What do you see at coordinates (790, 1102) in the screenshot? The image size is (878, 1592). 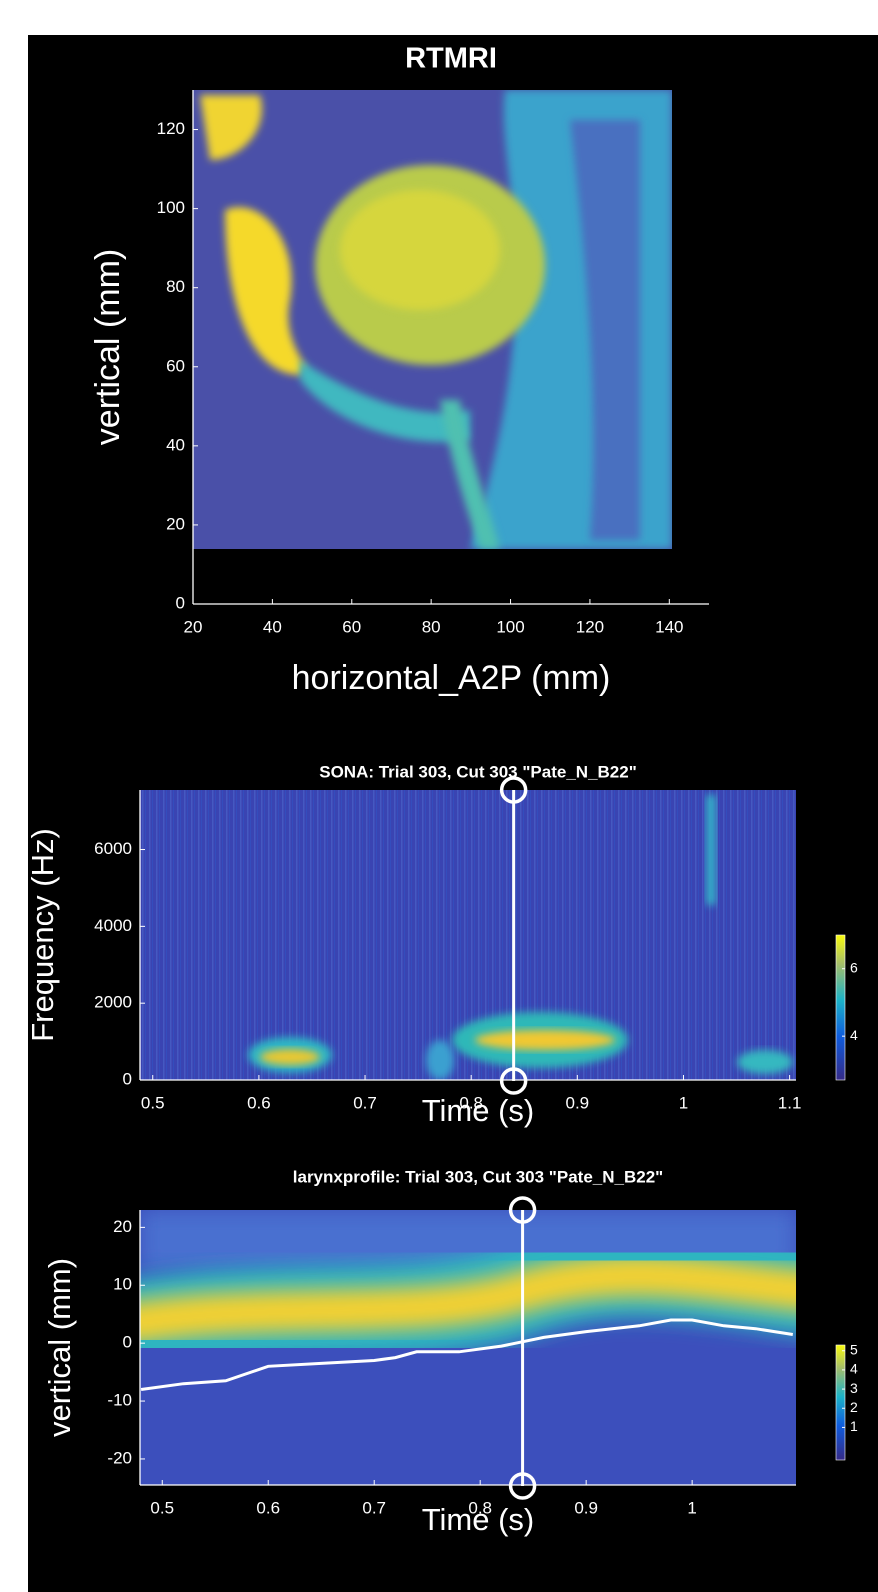 I see `x-tick-label: 1.1` at bounding box center [790, 1102].